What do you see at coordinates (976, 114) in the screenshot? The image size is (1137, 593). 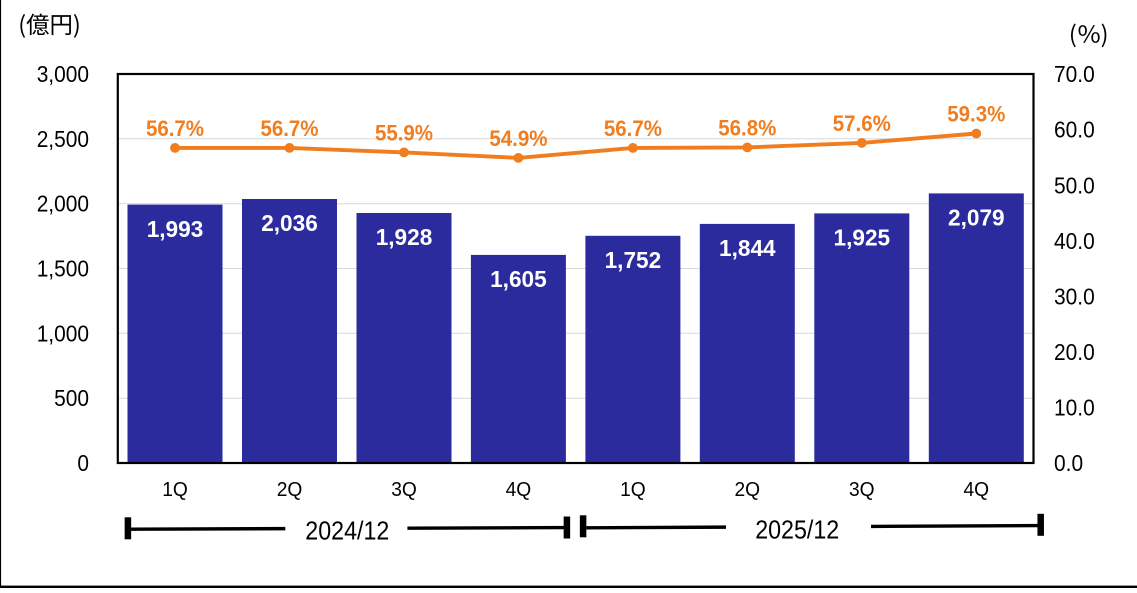 I see `svg-text: 59.3%` at bounding box center [976, 114].